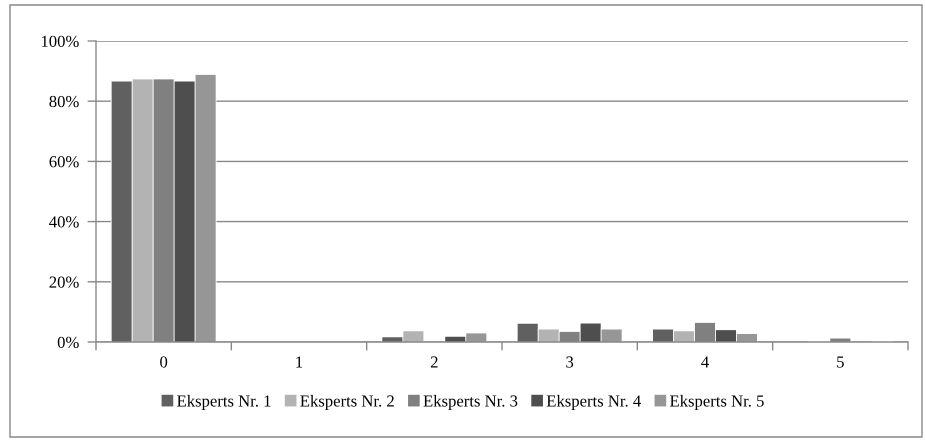 Image resolution: width=926 pixels, height=447 pixels. Describe the element at coordinates (60, 41) in the screenshot. I see `y-tick-label: 100%` at that location.